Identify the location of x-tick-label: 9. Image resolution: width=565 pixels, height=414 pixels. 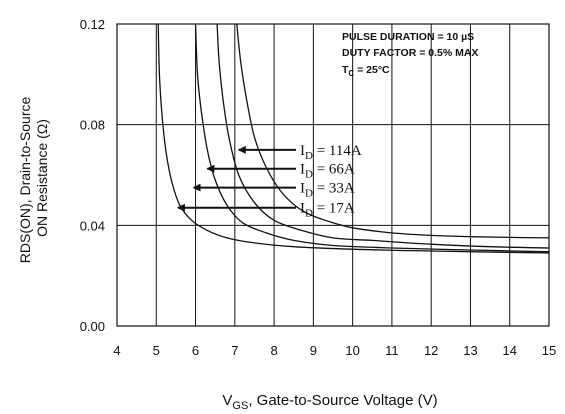
(313, 350).